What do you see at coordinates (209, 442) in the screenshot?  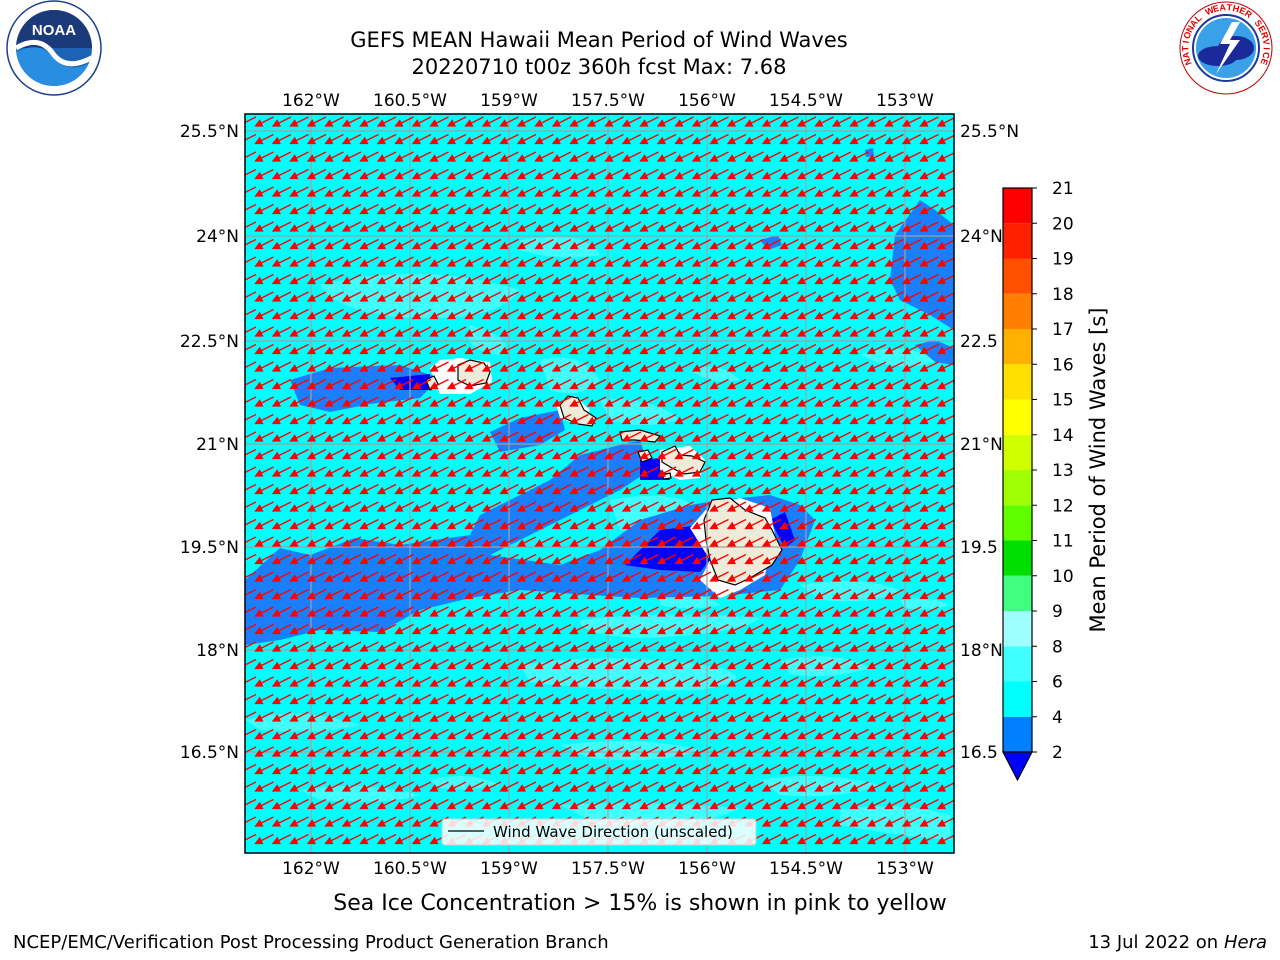 I see `latitude-labels-left: 25.5°N 24°N 22.5°N 21°N 19.5°N 18°N 16.5°N` at bounding box center [209, 442].